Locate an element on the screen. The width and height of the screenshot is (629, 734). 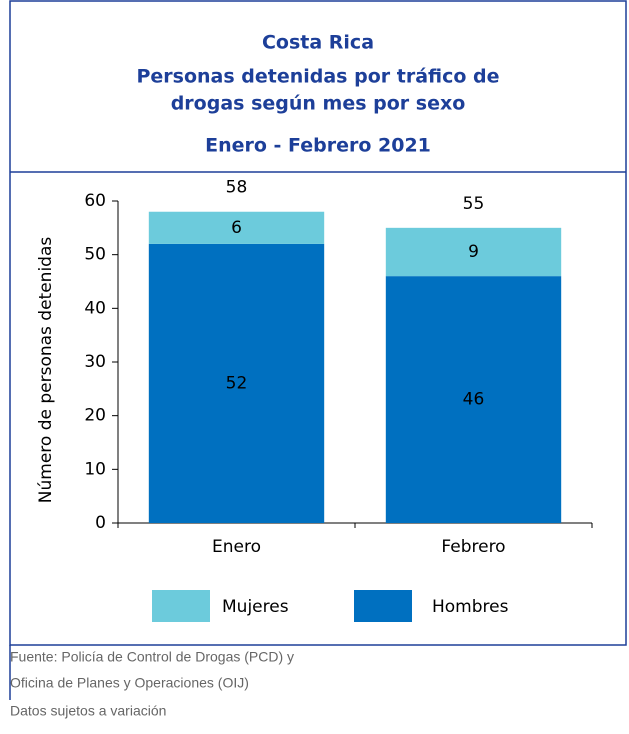
data-label: 52 is located at coordinates (237, 383).